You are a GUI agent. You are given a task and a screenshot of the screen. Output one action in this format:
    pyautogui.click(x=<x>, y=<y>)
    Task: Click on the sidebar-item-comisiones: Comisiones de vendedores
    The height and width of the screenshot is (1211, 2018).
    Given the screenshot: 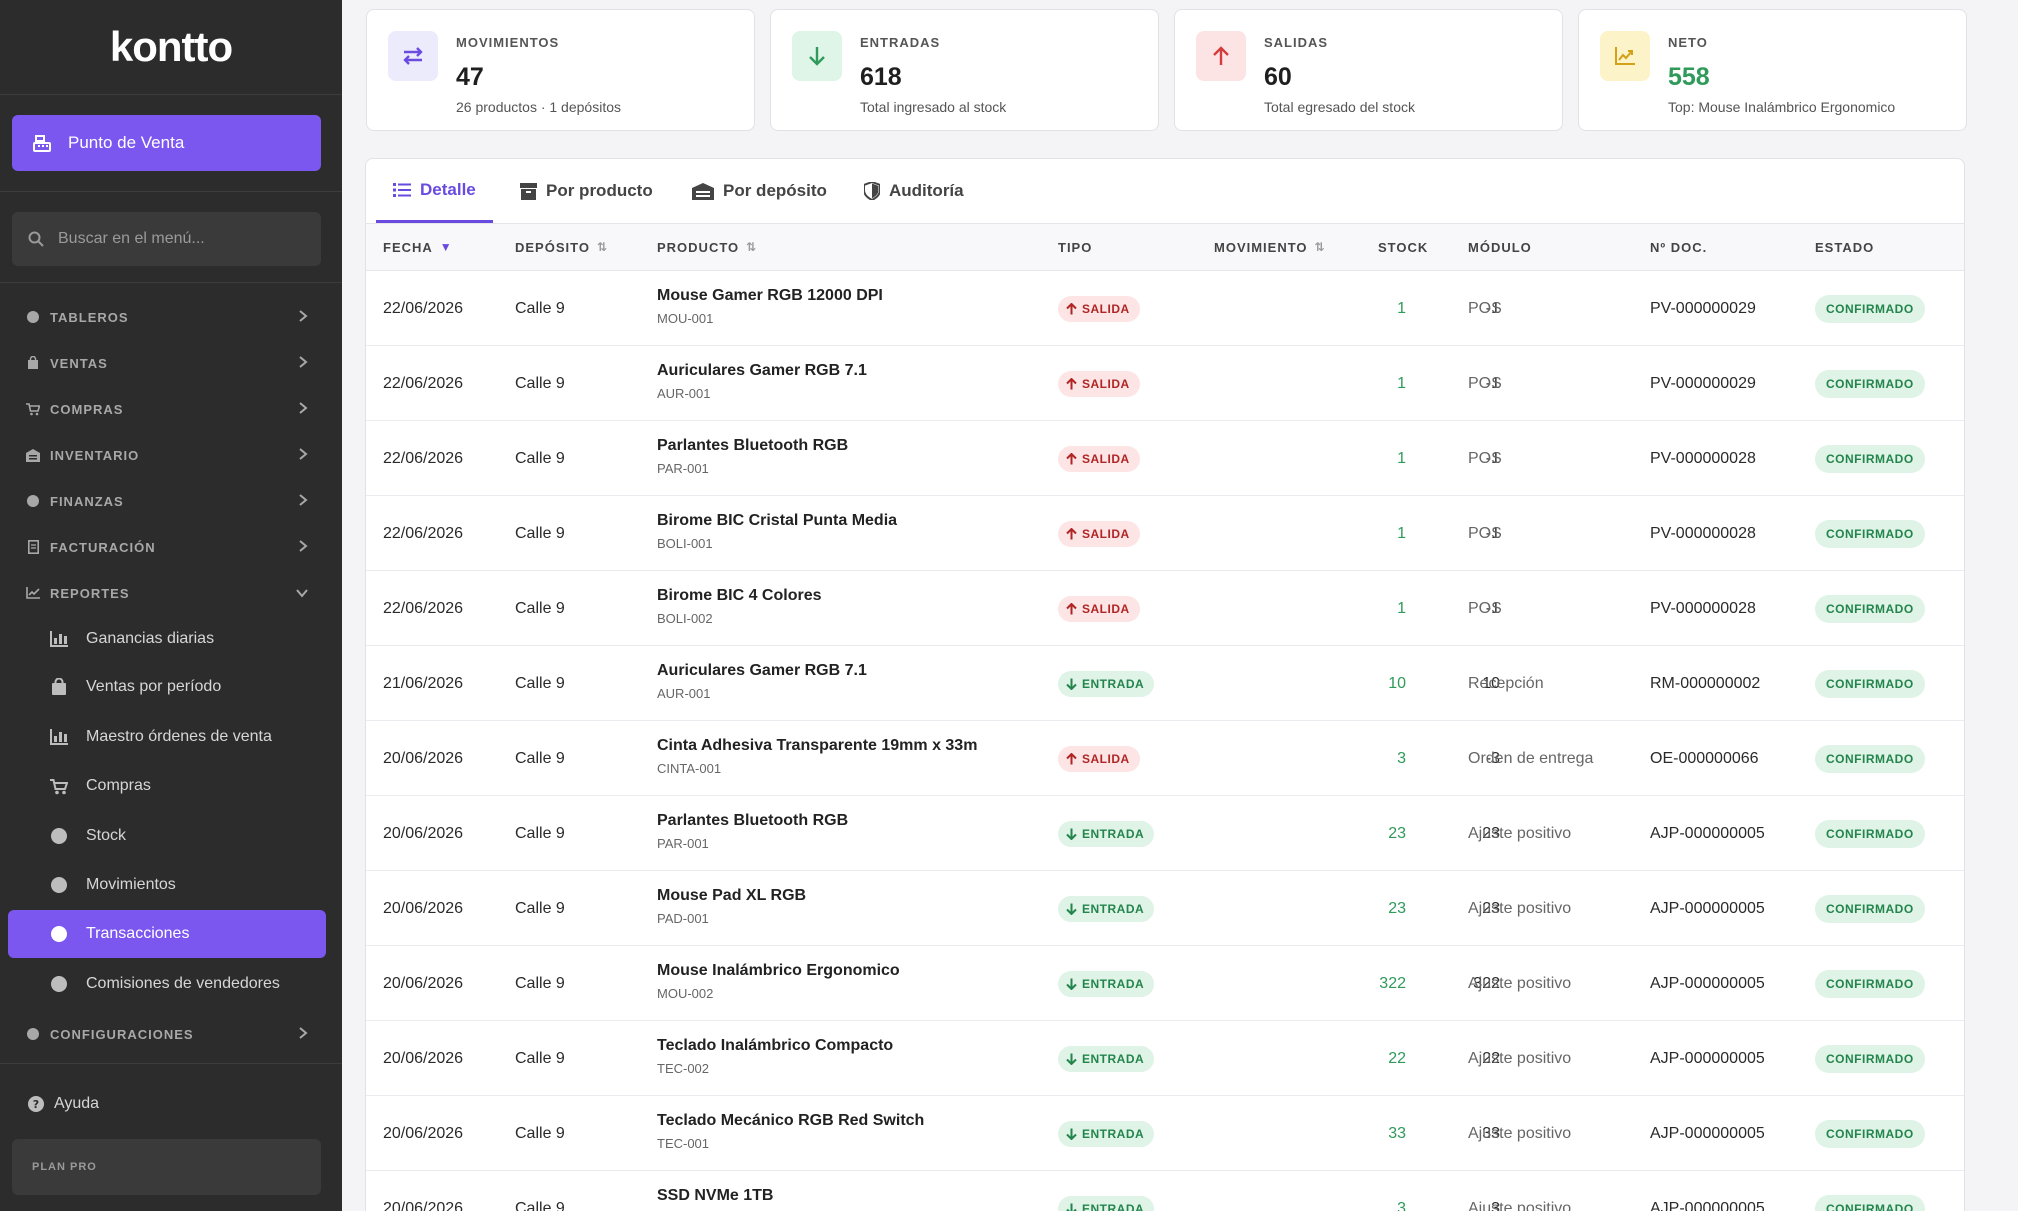 What is the action you would take?
    pyautogui.click(x=167, y=984)
    